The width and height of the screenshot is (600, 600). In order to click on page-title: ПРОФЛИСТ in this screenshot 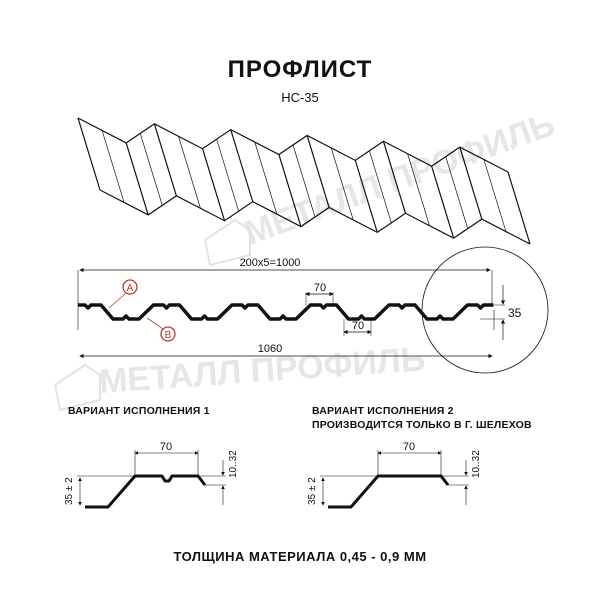, I will do `click(300, 69)`.